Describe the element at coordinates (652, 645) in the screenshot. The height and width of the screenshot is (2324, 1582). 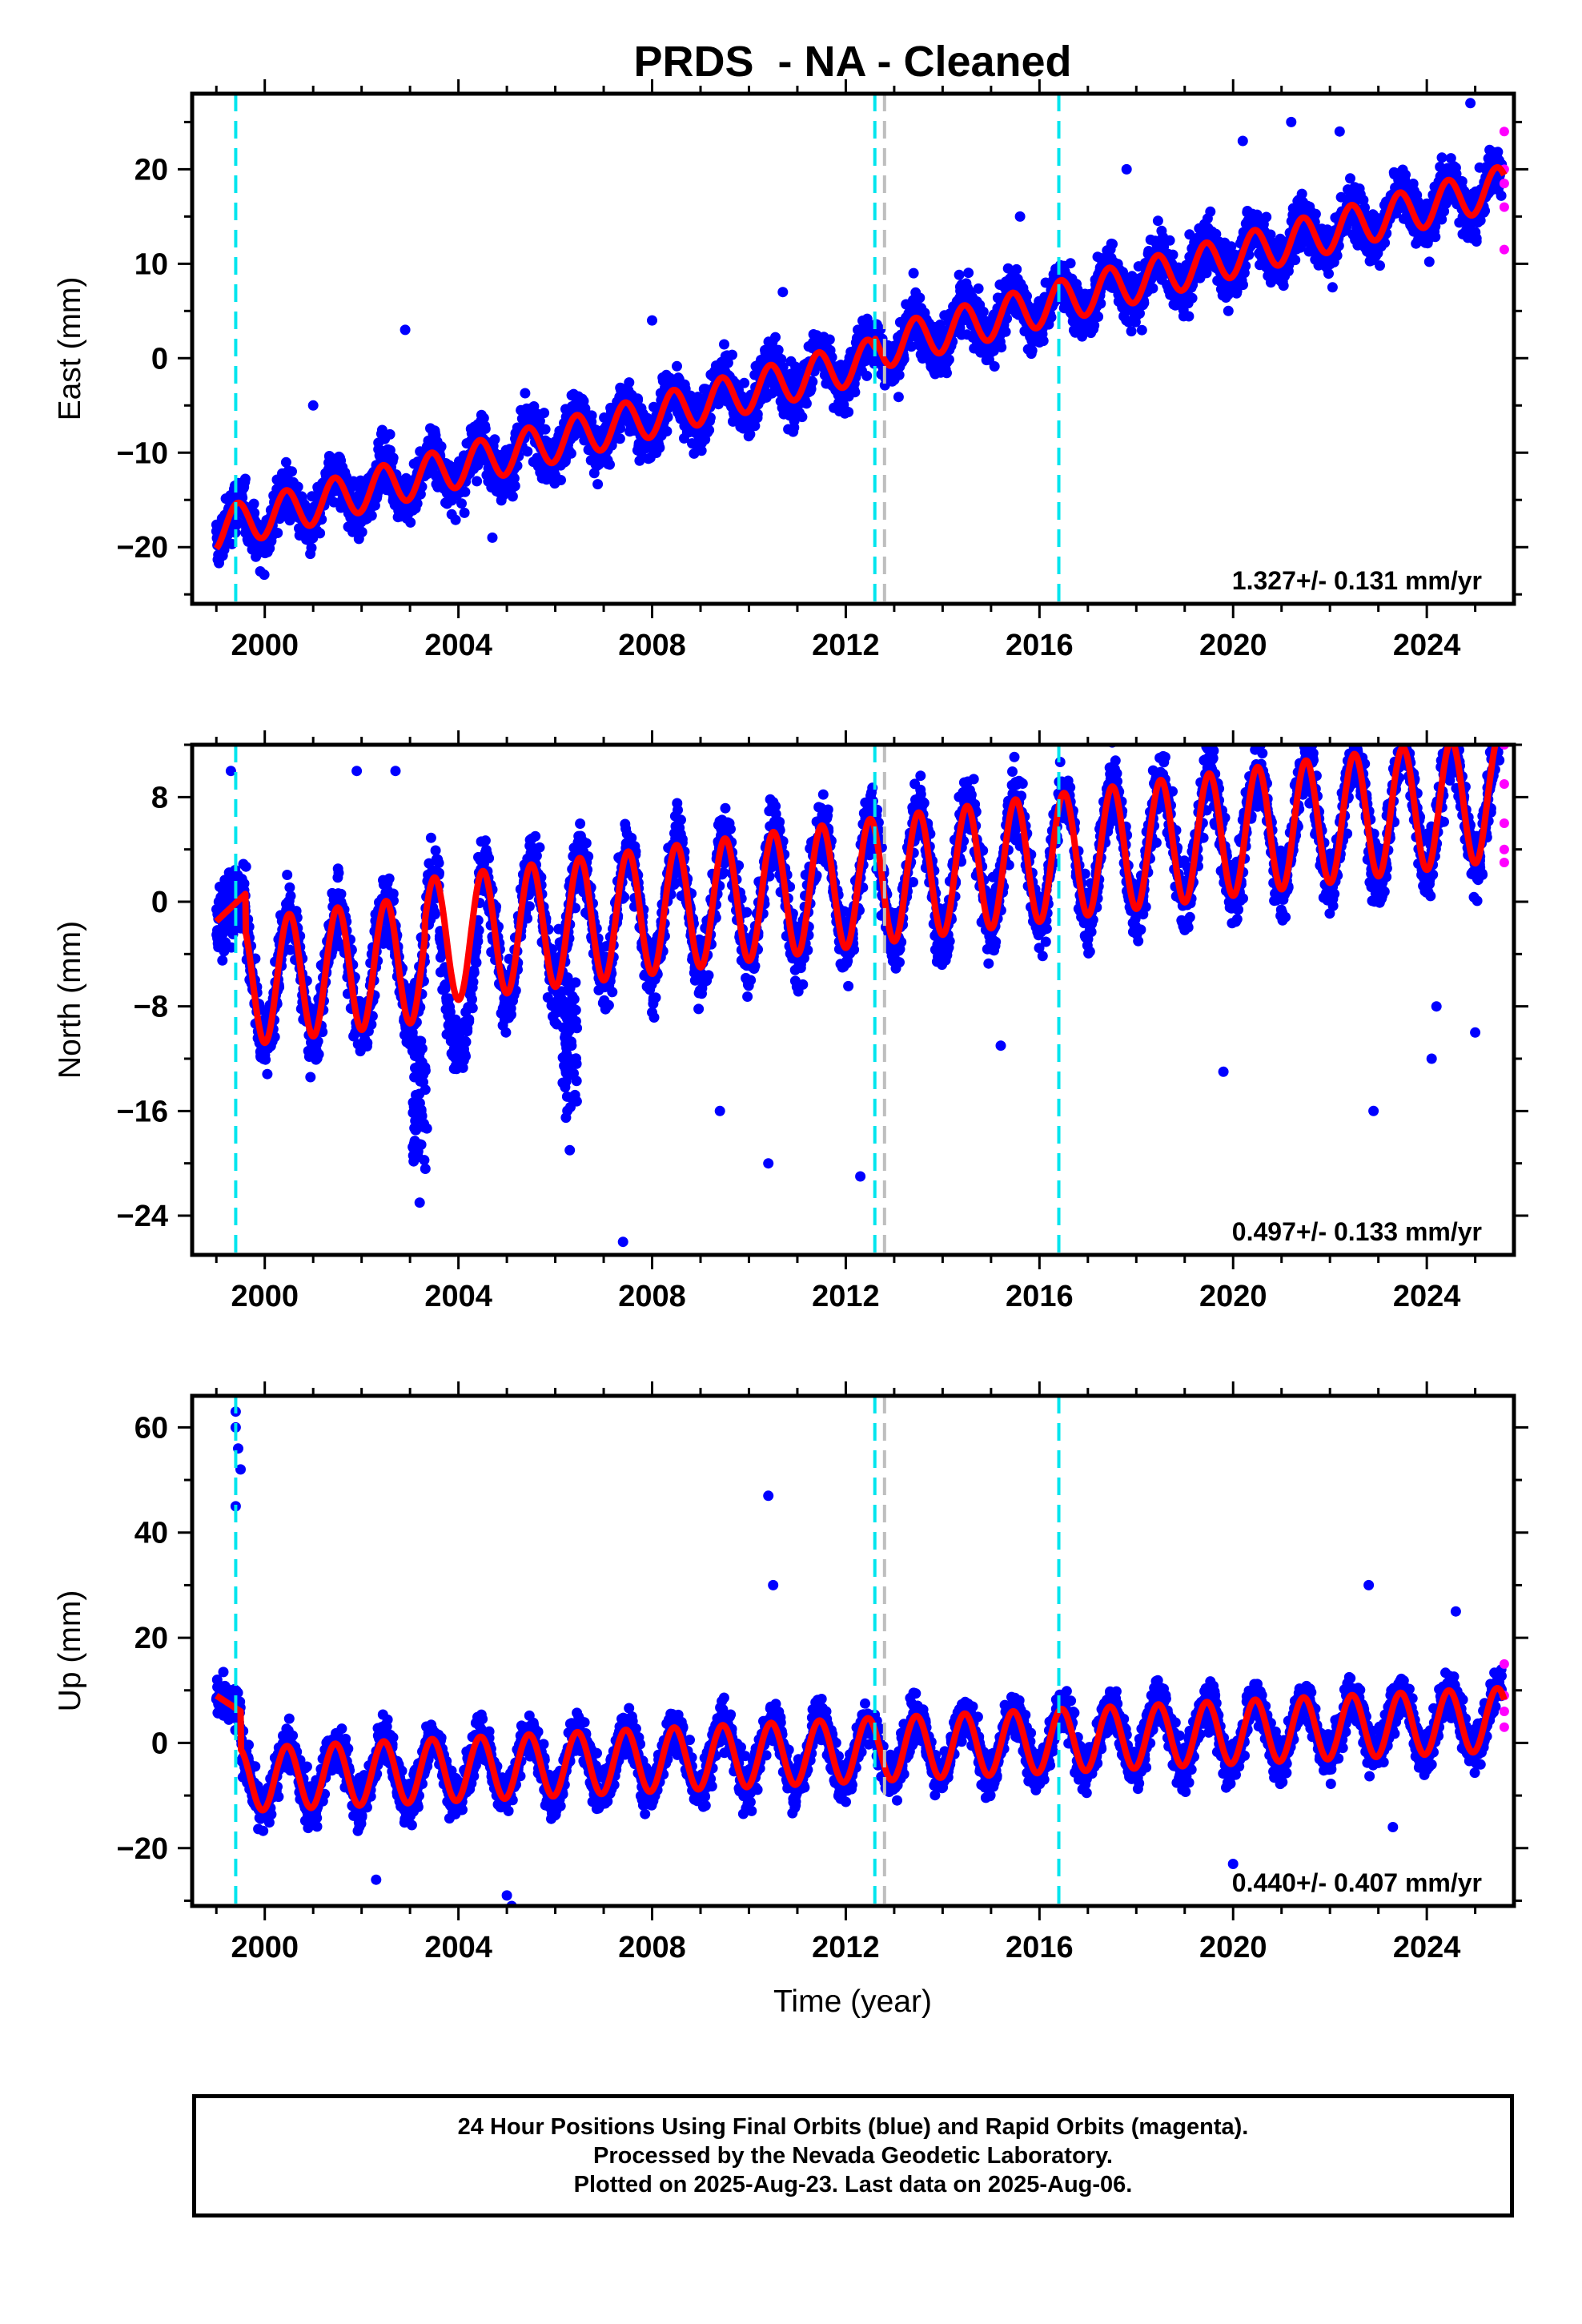
I see `east-x-tick-label: 2008` at that location.